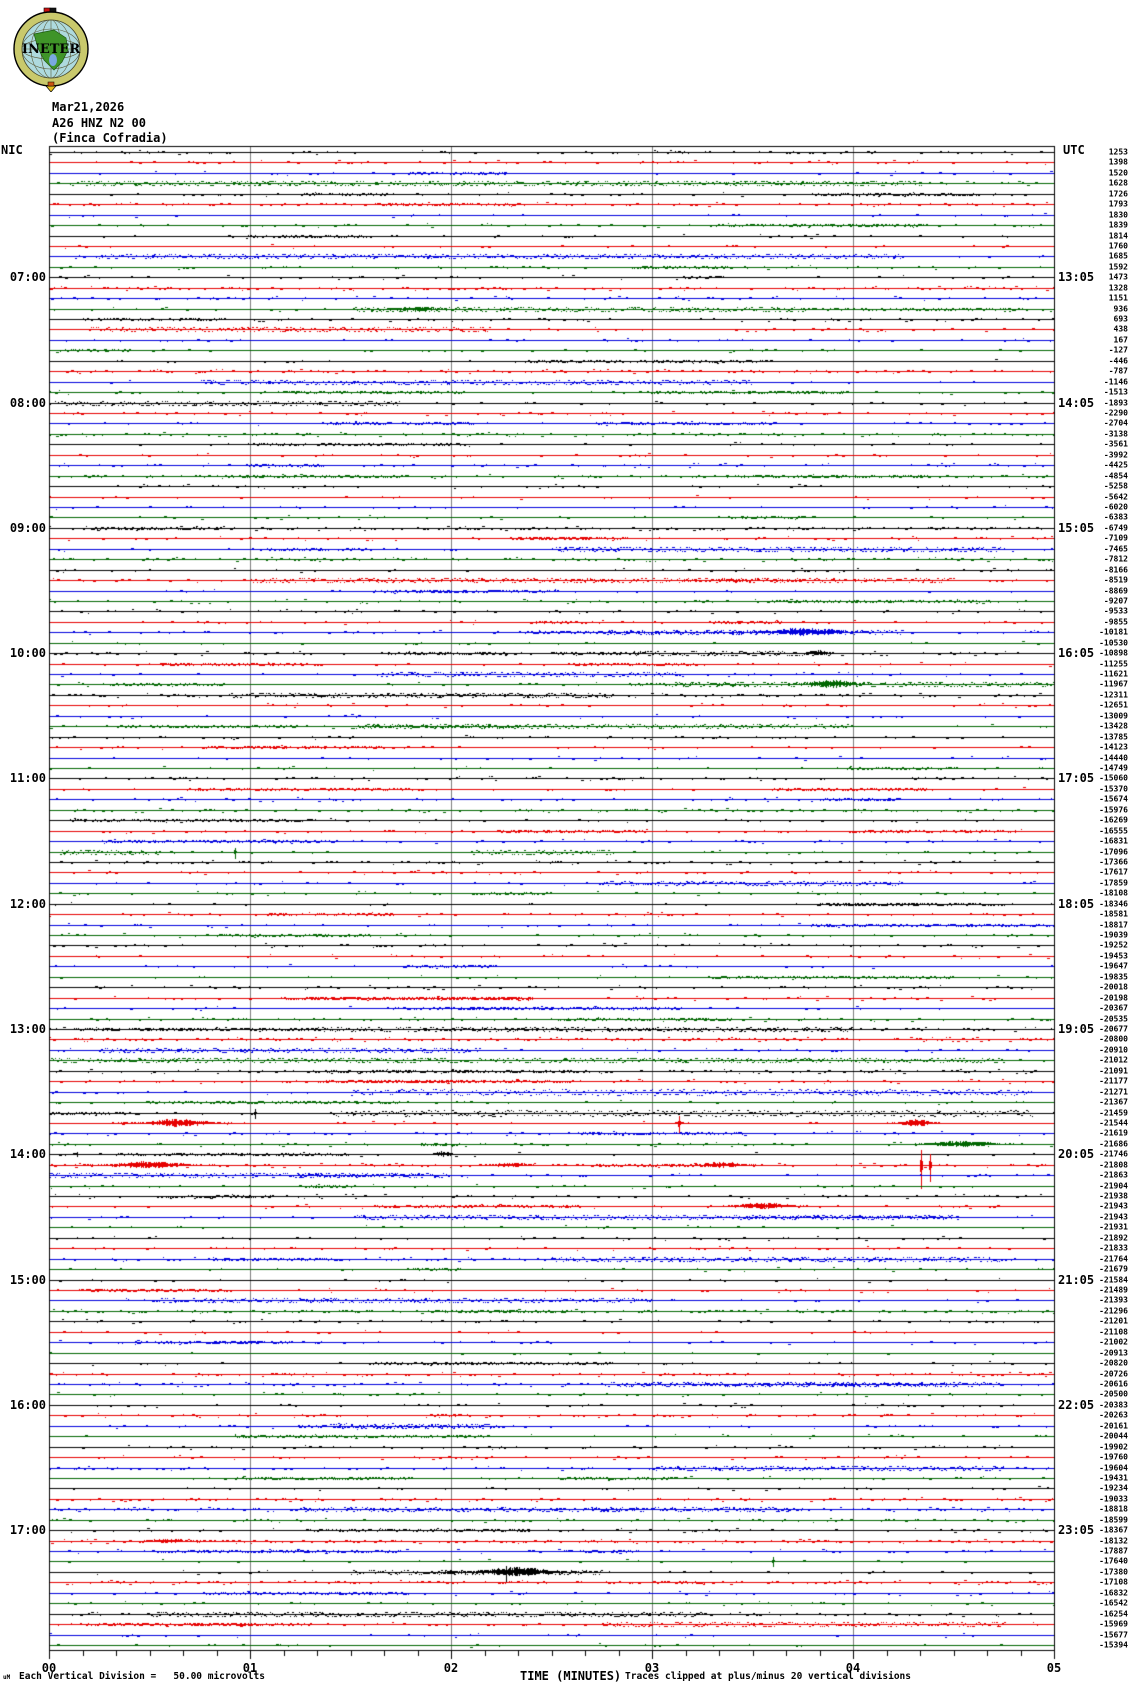  Describe the element at coordinates (1115, 622) in the screenshot. I see `trace-offset-value: -9855` at that location.